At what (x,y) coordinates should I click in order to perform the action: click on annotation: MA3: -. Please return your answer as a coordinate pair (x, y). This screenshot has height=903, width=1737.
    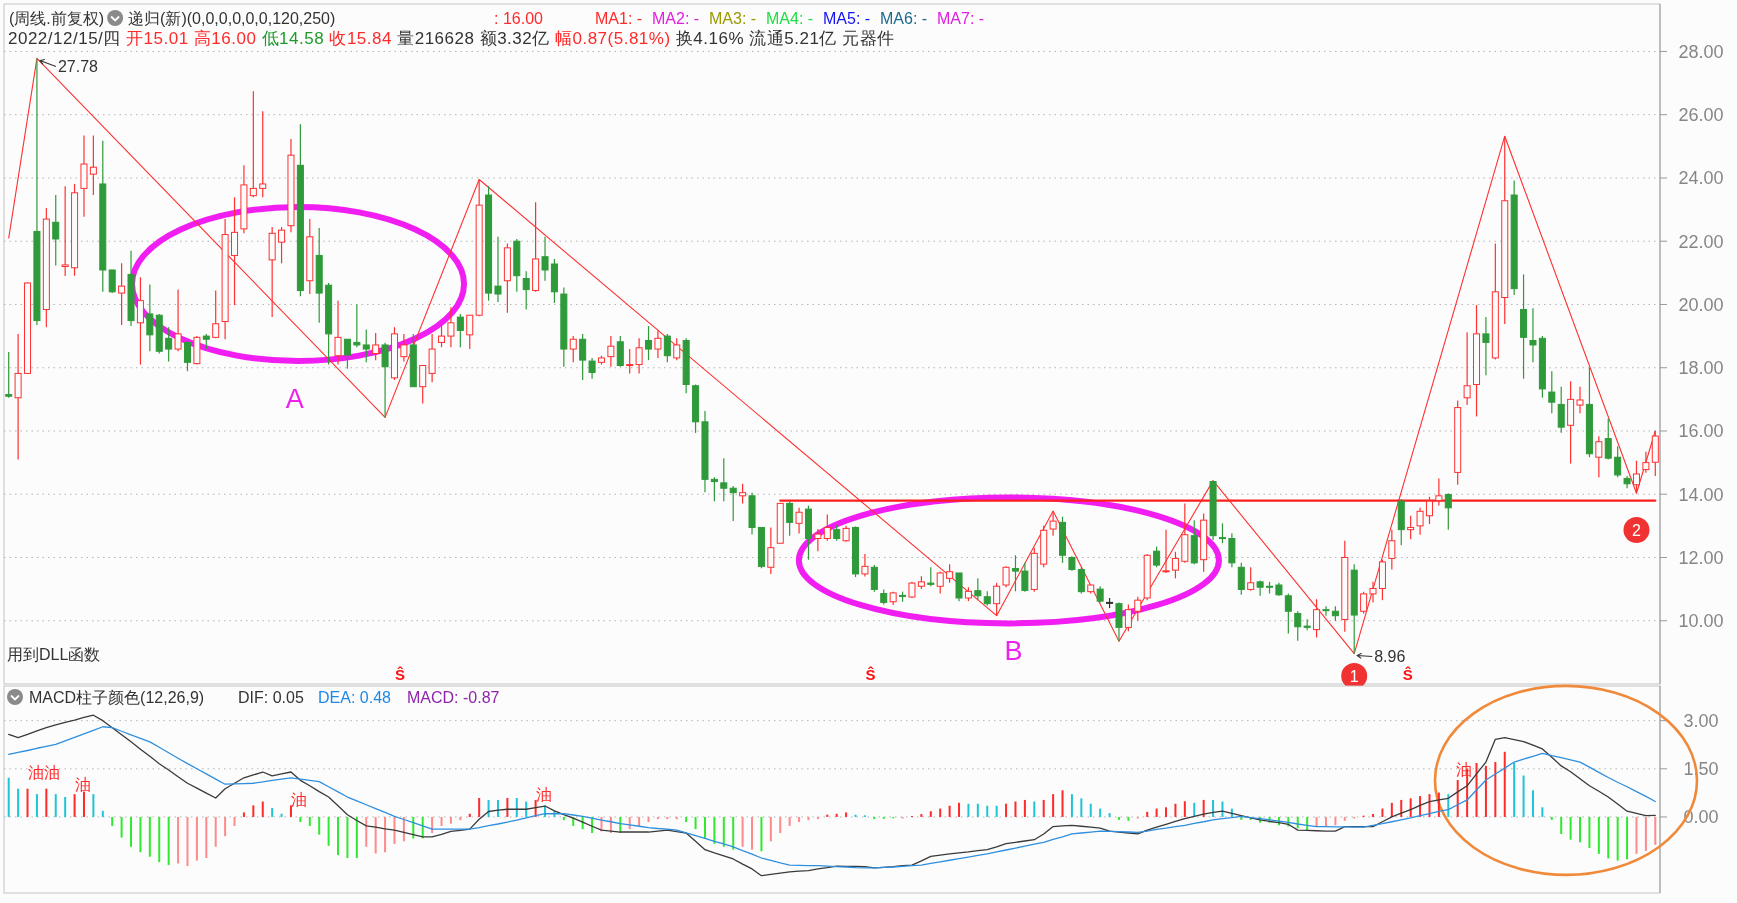
    Looking at the image, I should click on (733, 18).